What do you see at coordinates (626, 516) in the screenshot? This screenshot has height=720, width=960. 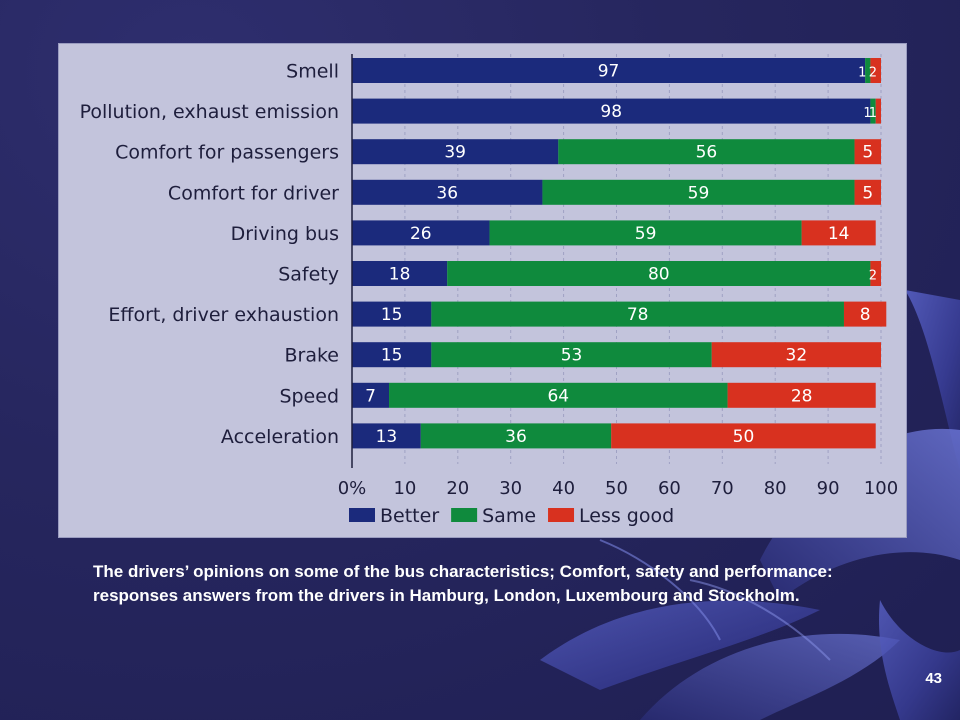 I see `legend-label: Less good` at bounding box center [626, 516].